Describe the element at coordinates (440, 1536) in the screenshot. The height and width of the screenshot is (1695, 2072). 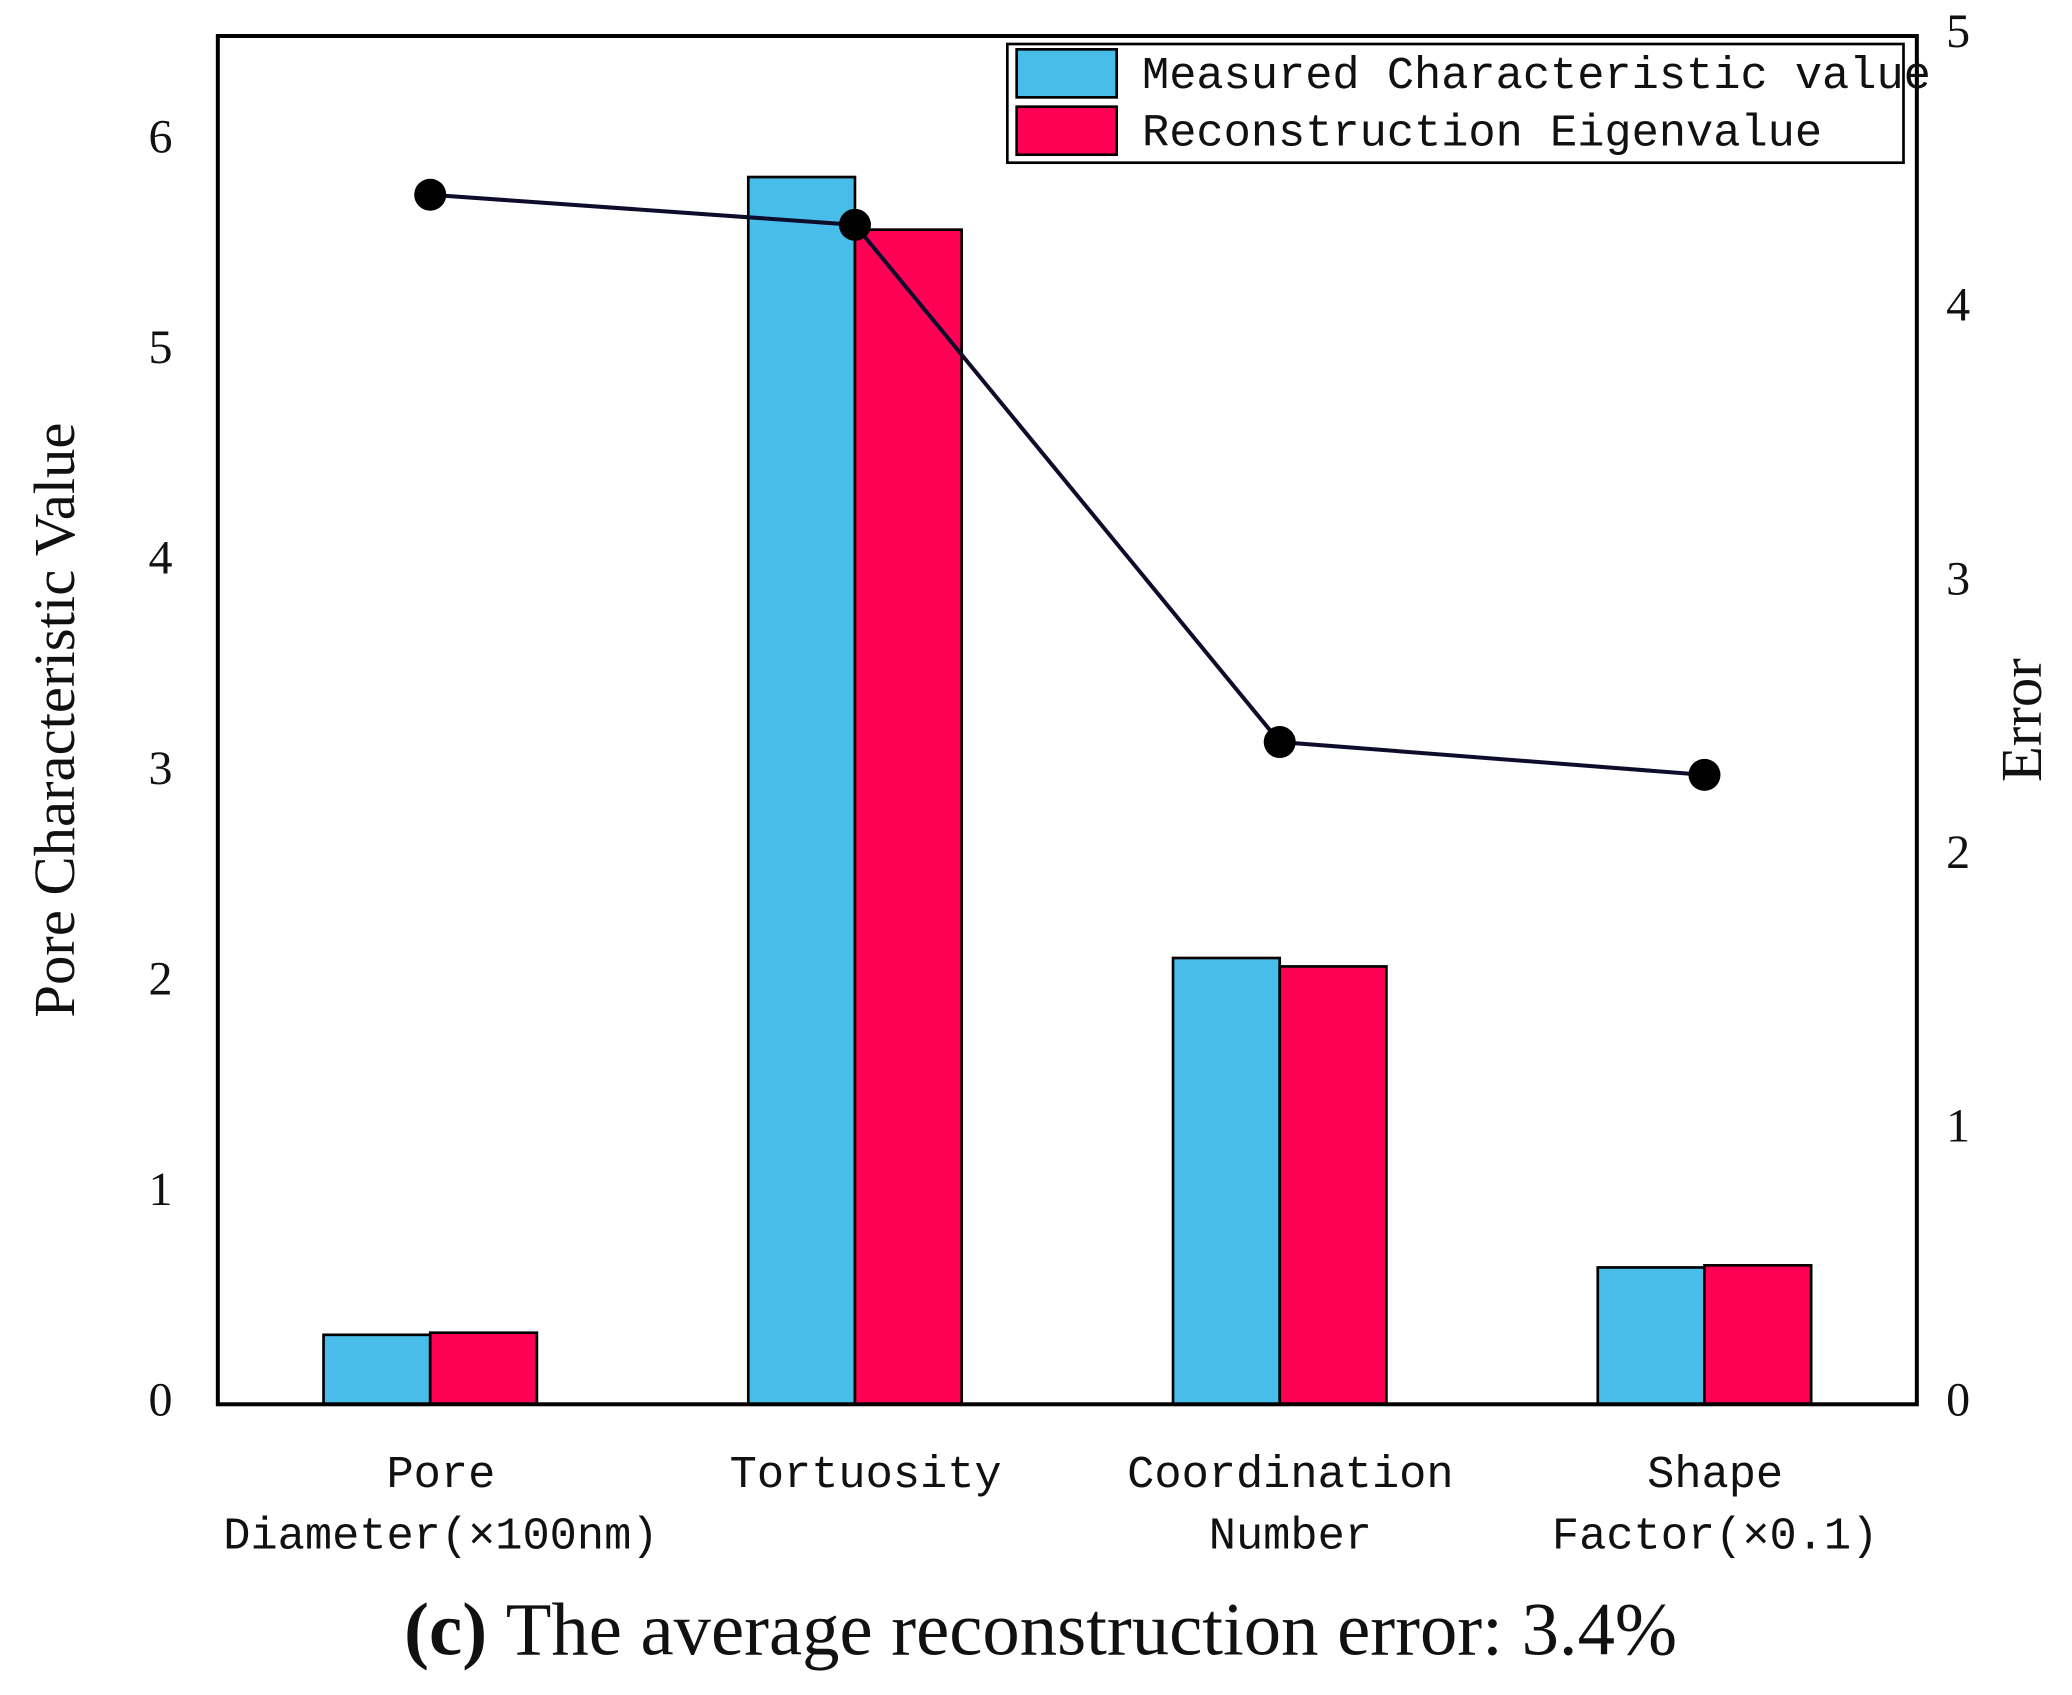
I see `x-tick-label: Diameter(×100nm)` at that location.